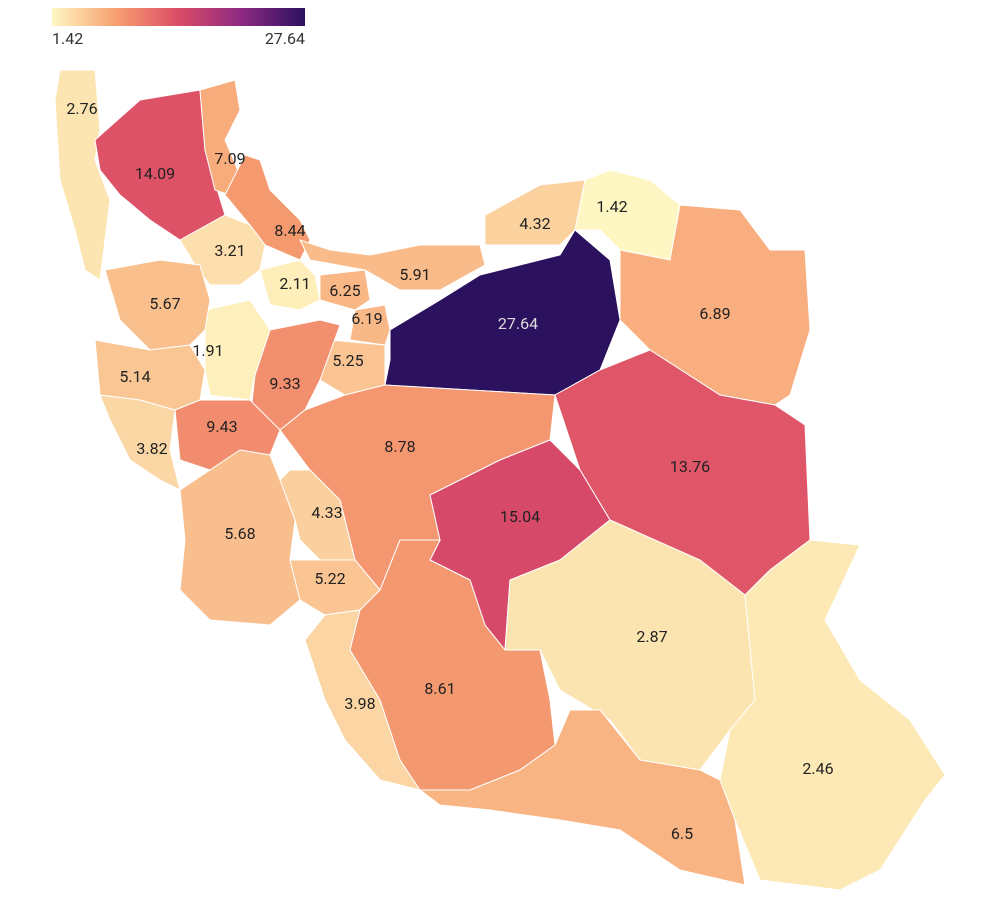 The height and width of the screenshot is (909, 1000). Describe the element at coordinates (329, 578) in the screenshot. I see `region-label: 5.22` at that location.